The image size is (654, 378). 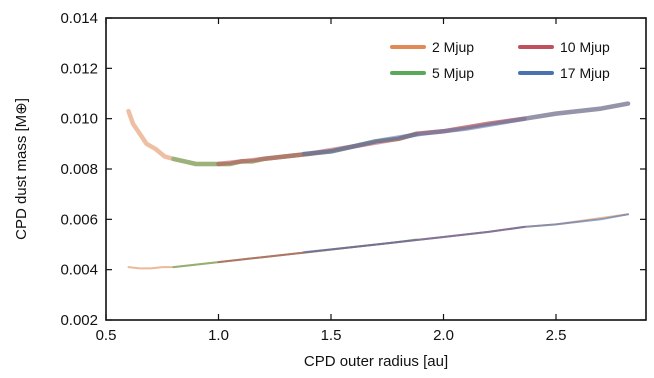 I want to click on legend-label: 10 Mjup, so click(x=585, y=47).